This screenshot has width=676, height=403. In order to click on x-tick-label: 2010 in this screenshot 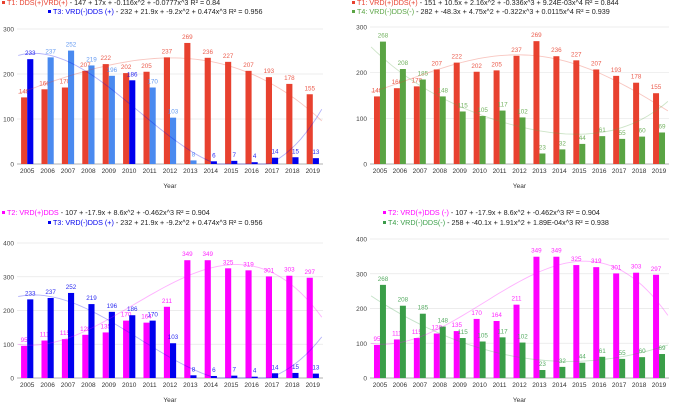, I will do `click(479, 385)`.